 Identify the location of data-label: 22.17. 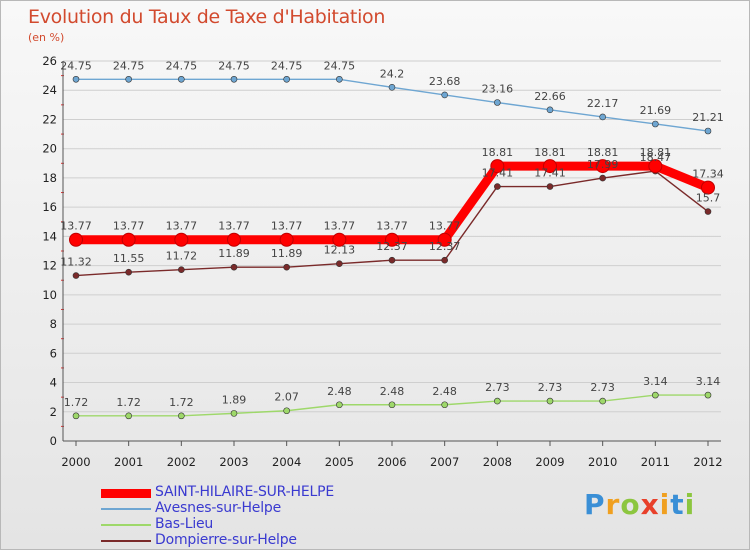
(603, 103).